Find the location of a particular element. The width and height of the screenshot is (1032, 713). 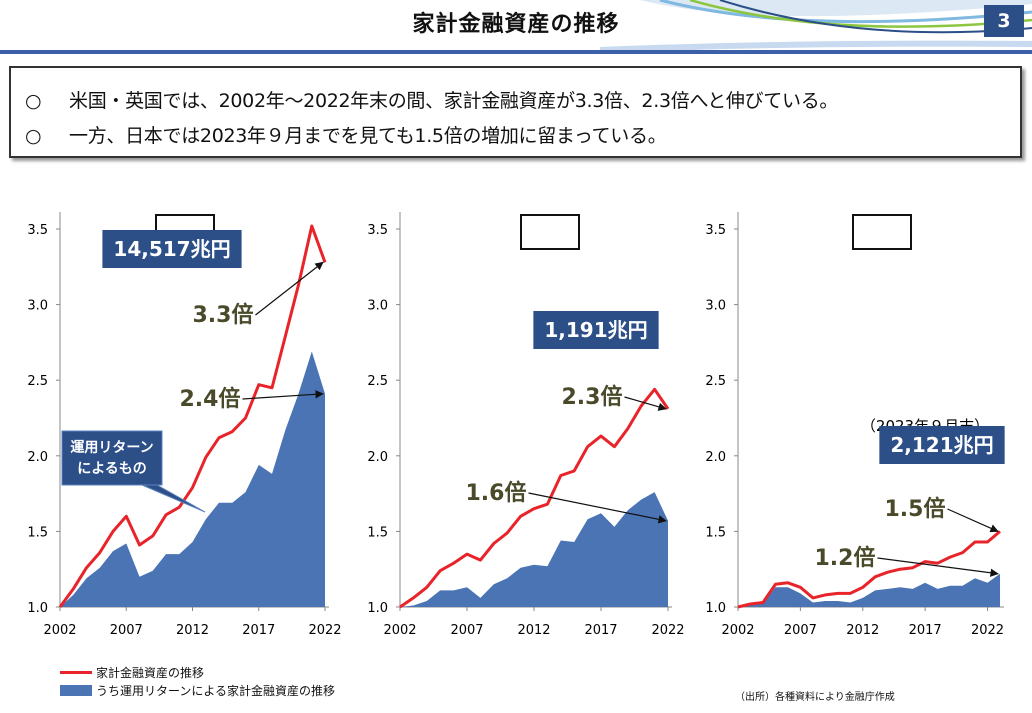

legend-label: 家計金融資産の推移 is located at coordinates (150, 673).